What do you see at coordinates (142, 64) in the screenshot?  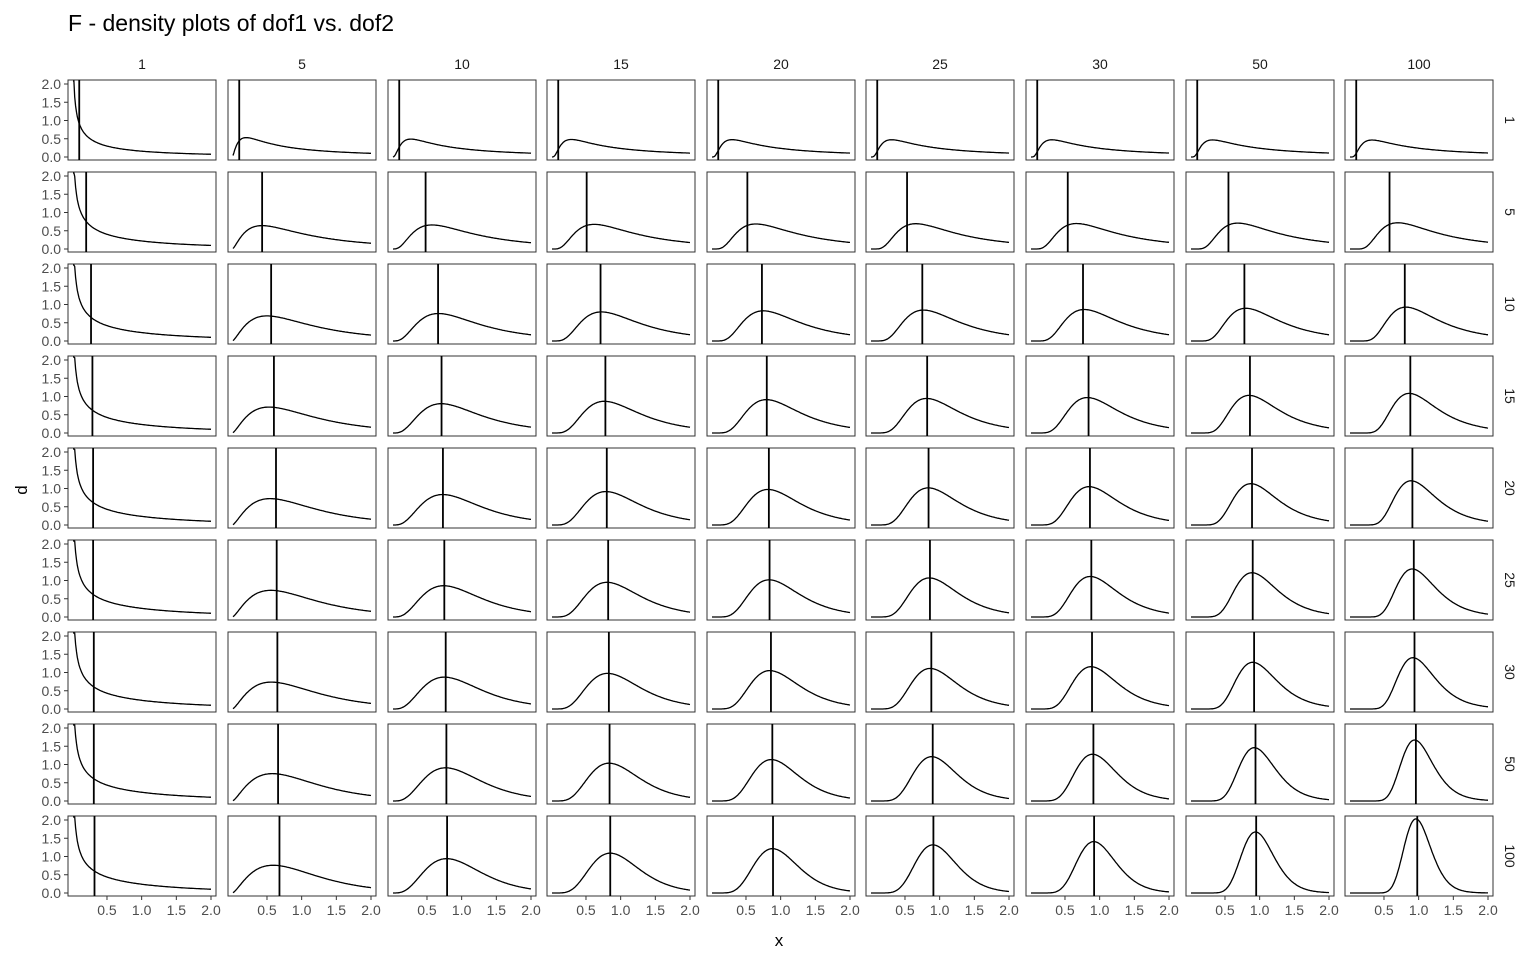 I see `column-strip-label: 1` at bounding box center [142, 64].